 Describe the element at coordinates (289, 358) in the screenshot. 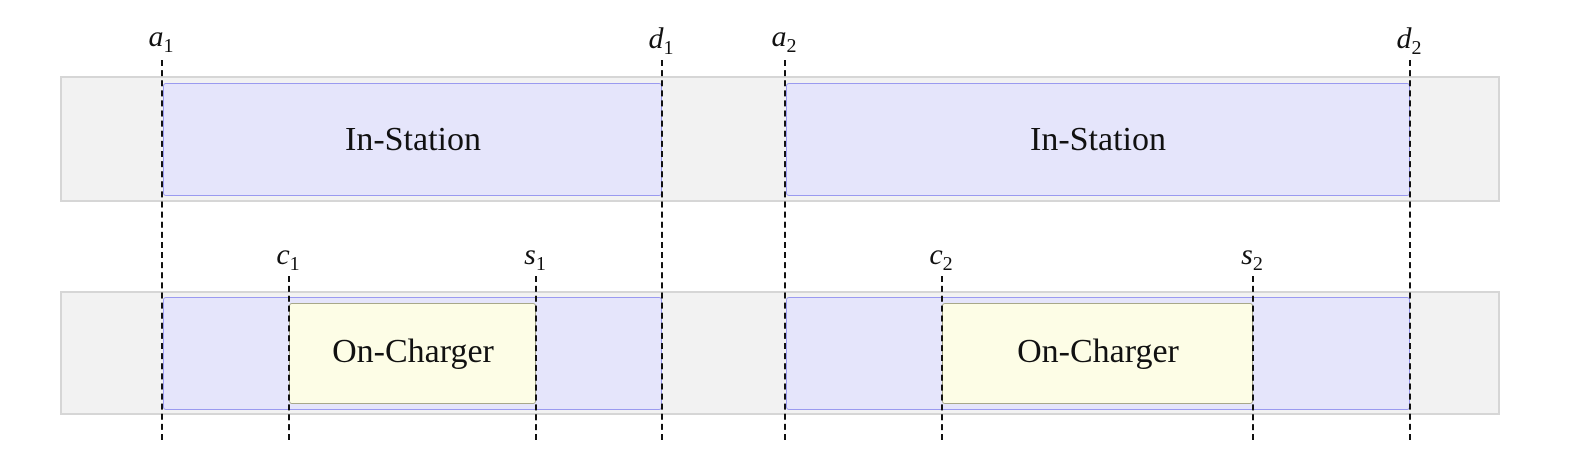

I see `dashed-line-c1` at that location.